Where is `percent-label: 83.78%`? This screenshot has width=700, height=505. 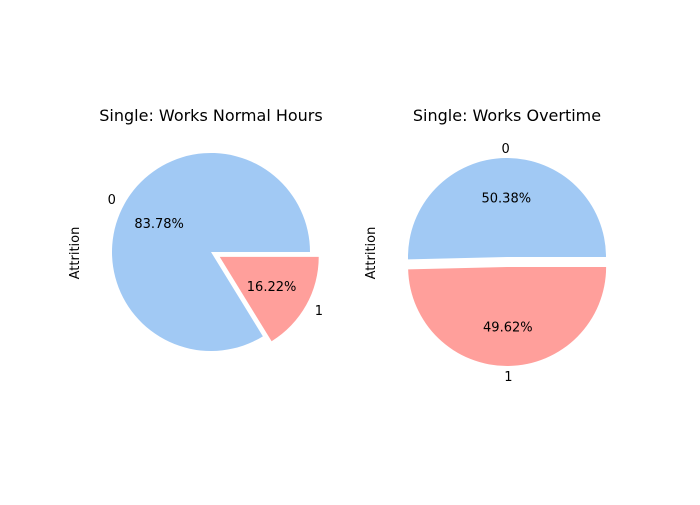 percent-label: 83.78% is located at coordinates (159, 224).